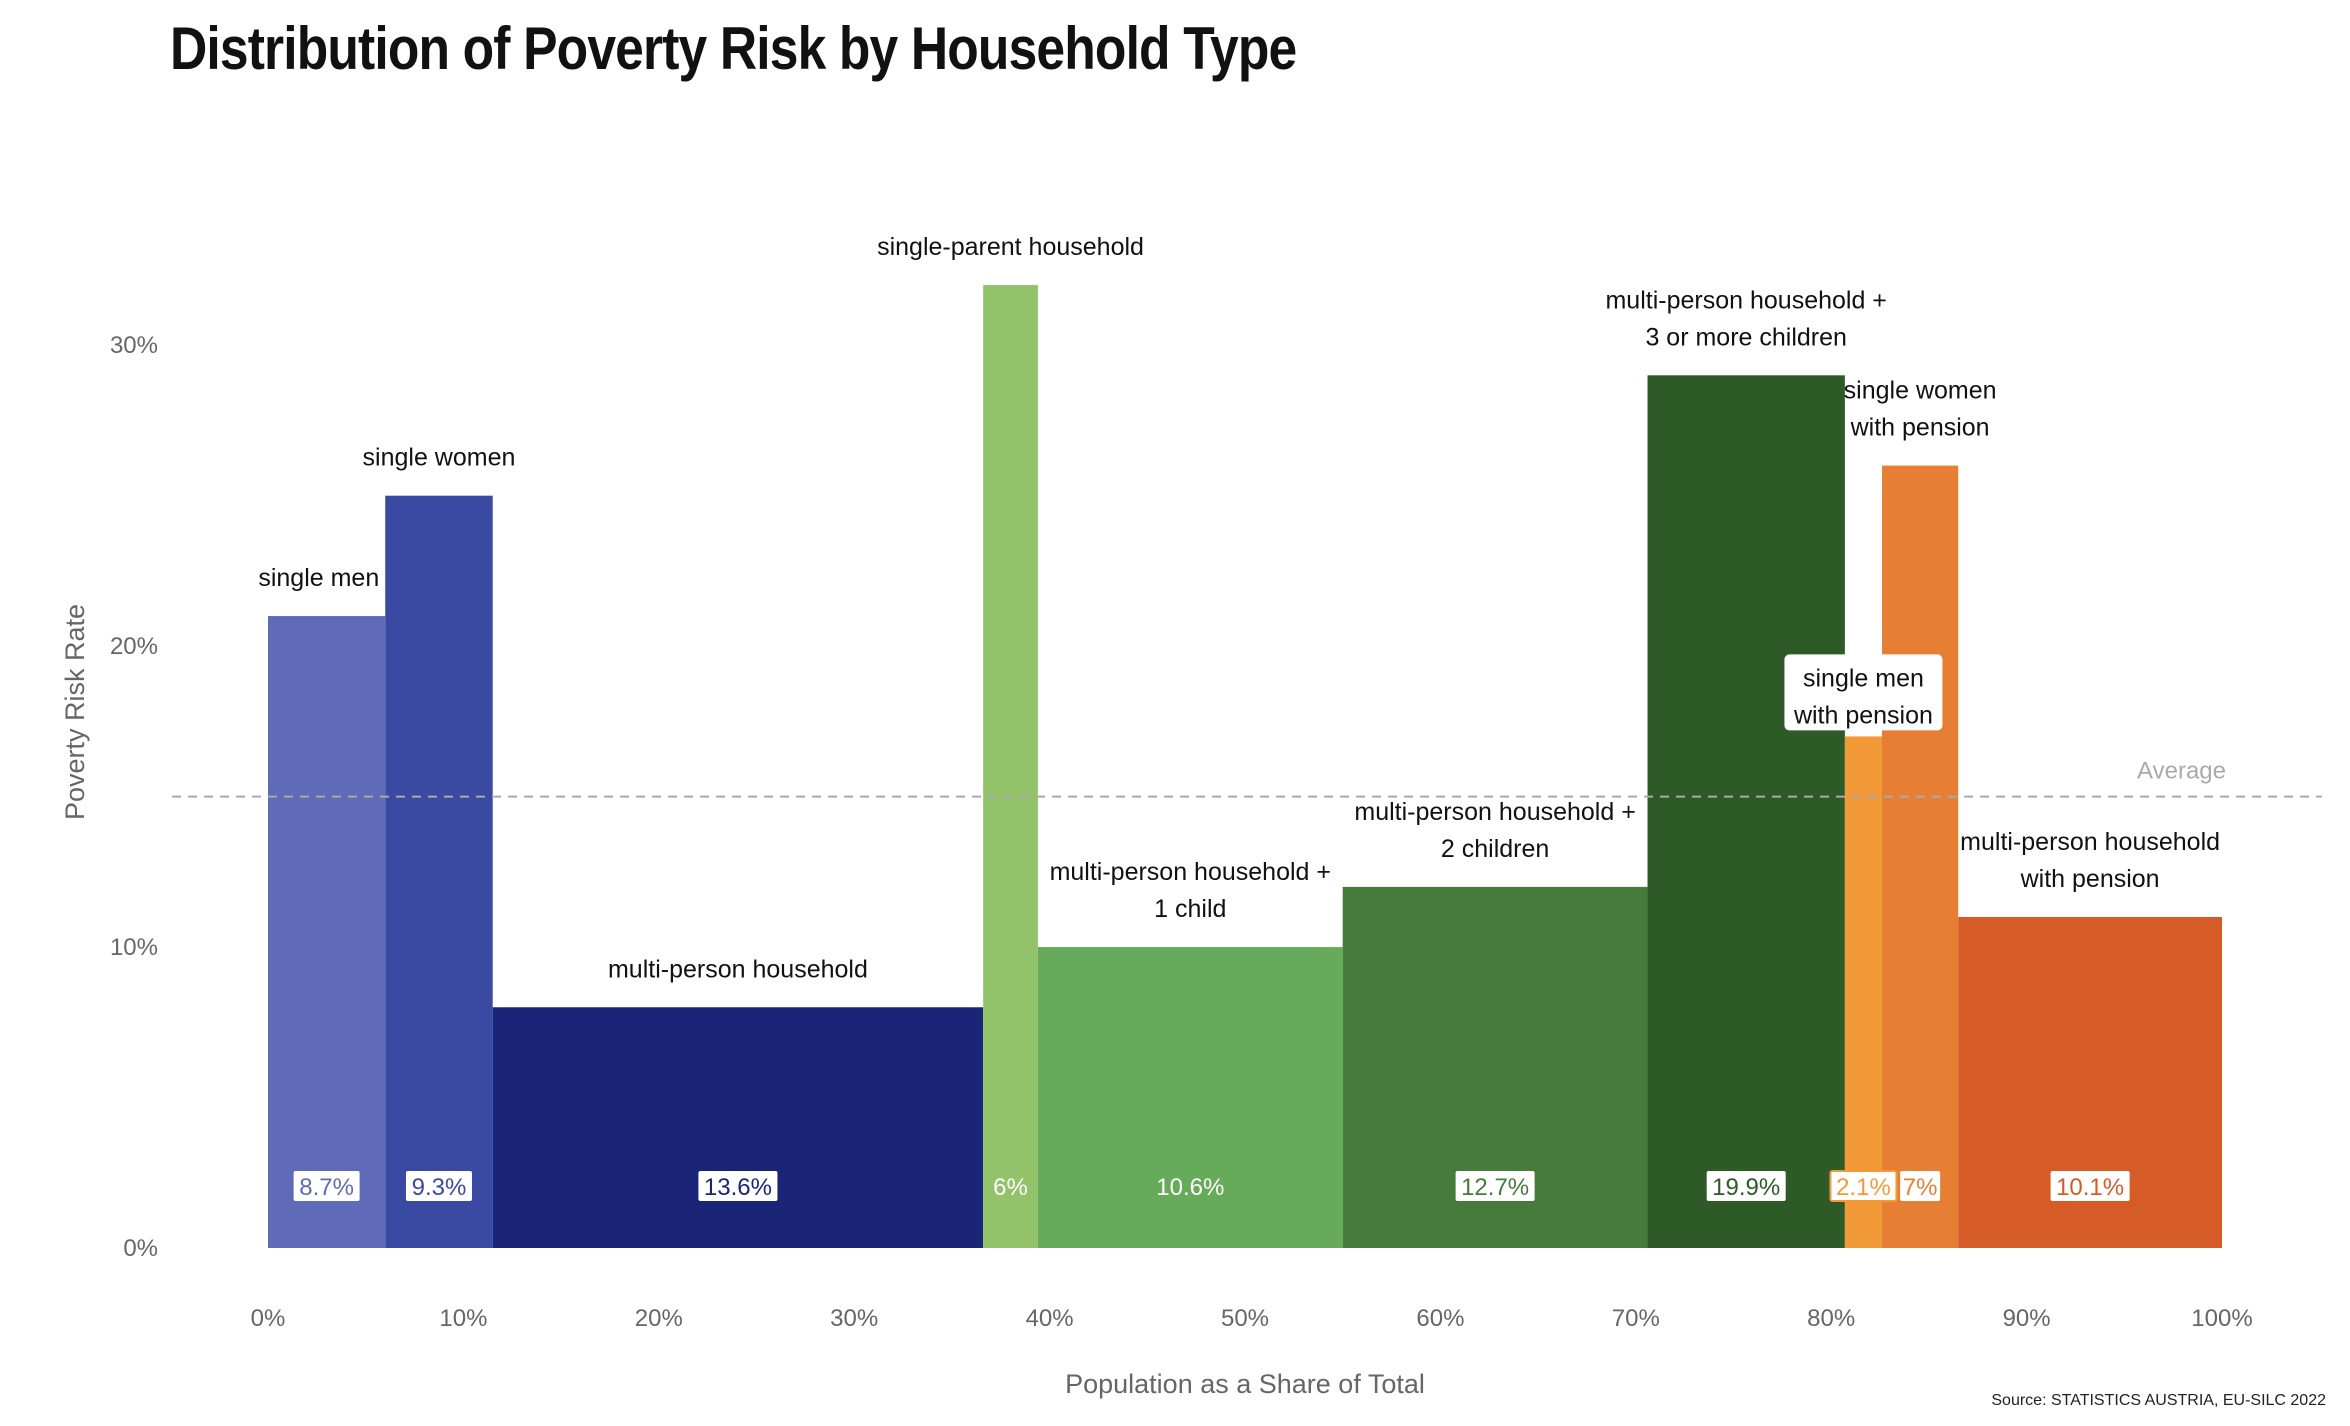  Describe the element at coordinates (1745, 300) in the screenshot. I see `category-label-6-0: multi-person household +` at that location.